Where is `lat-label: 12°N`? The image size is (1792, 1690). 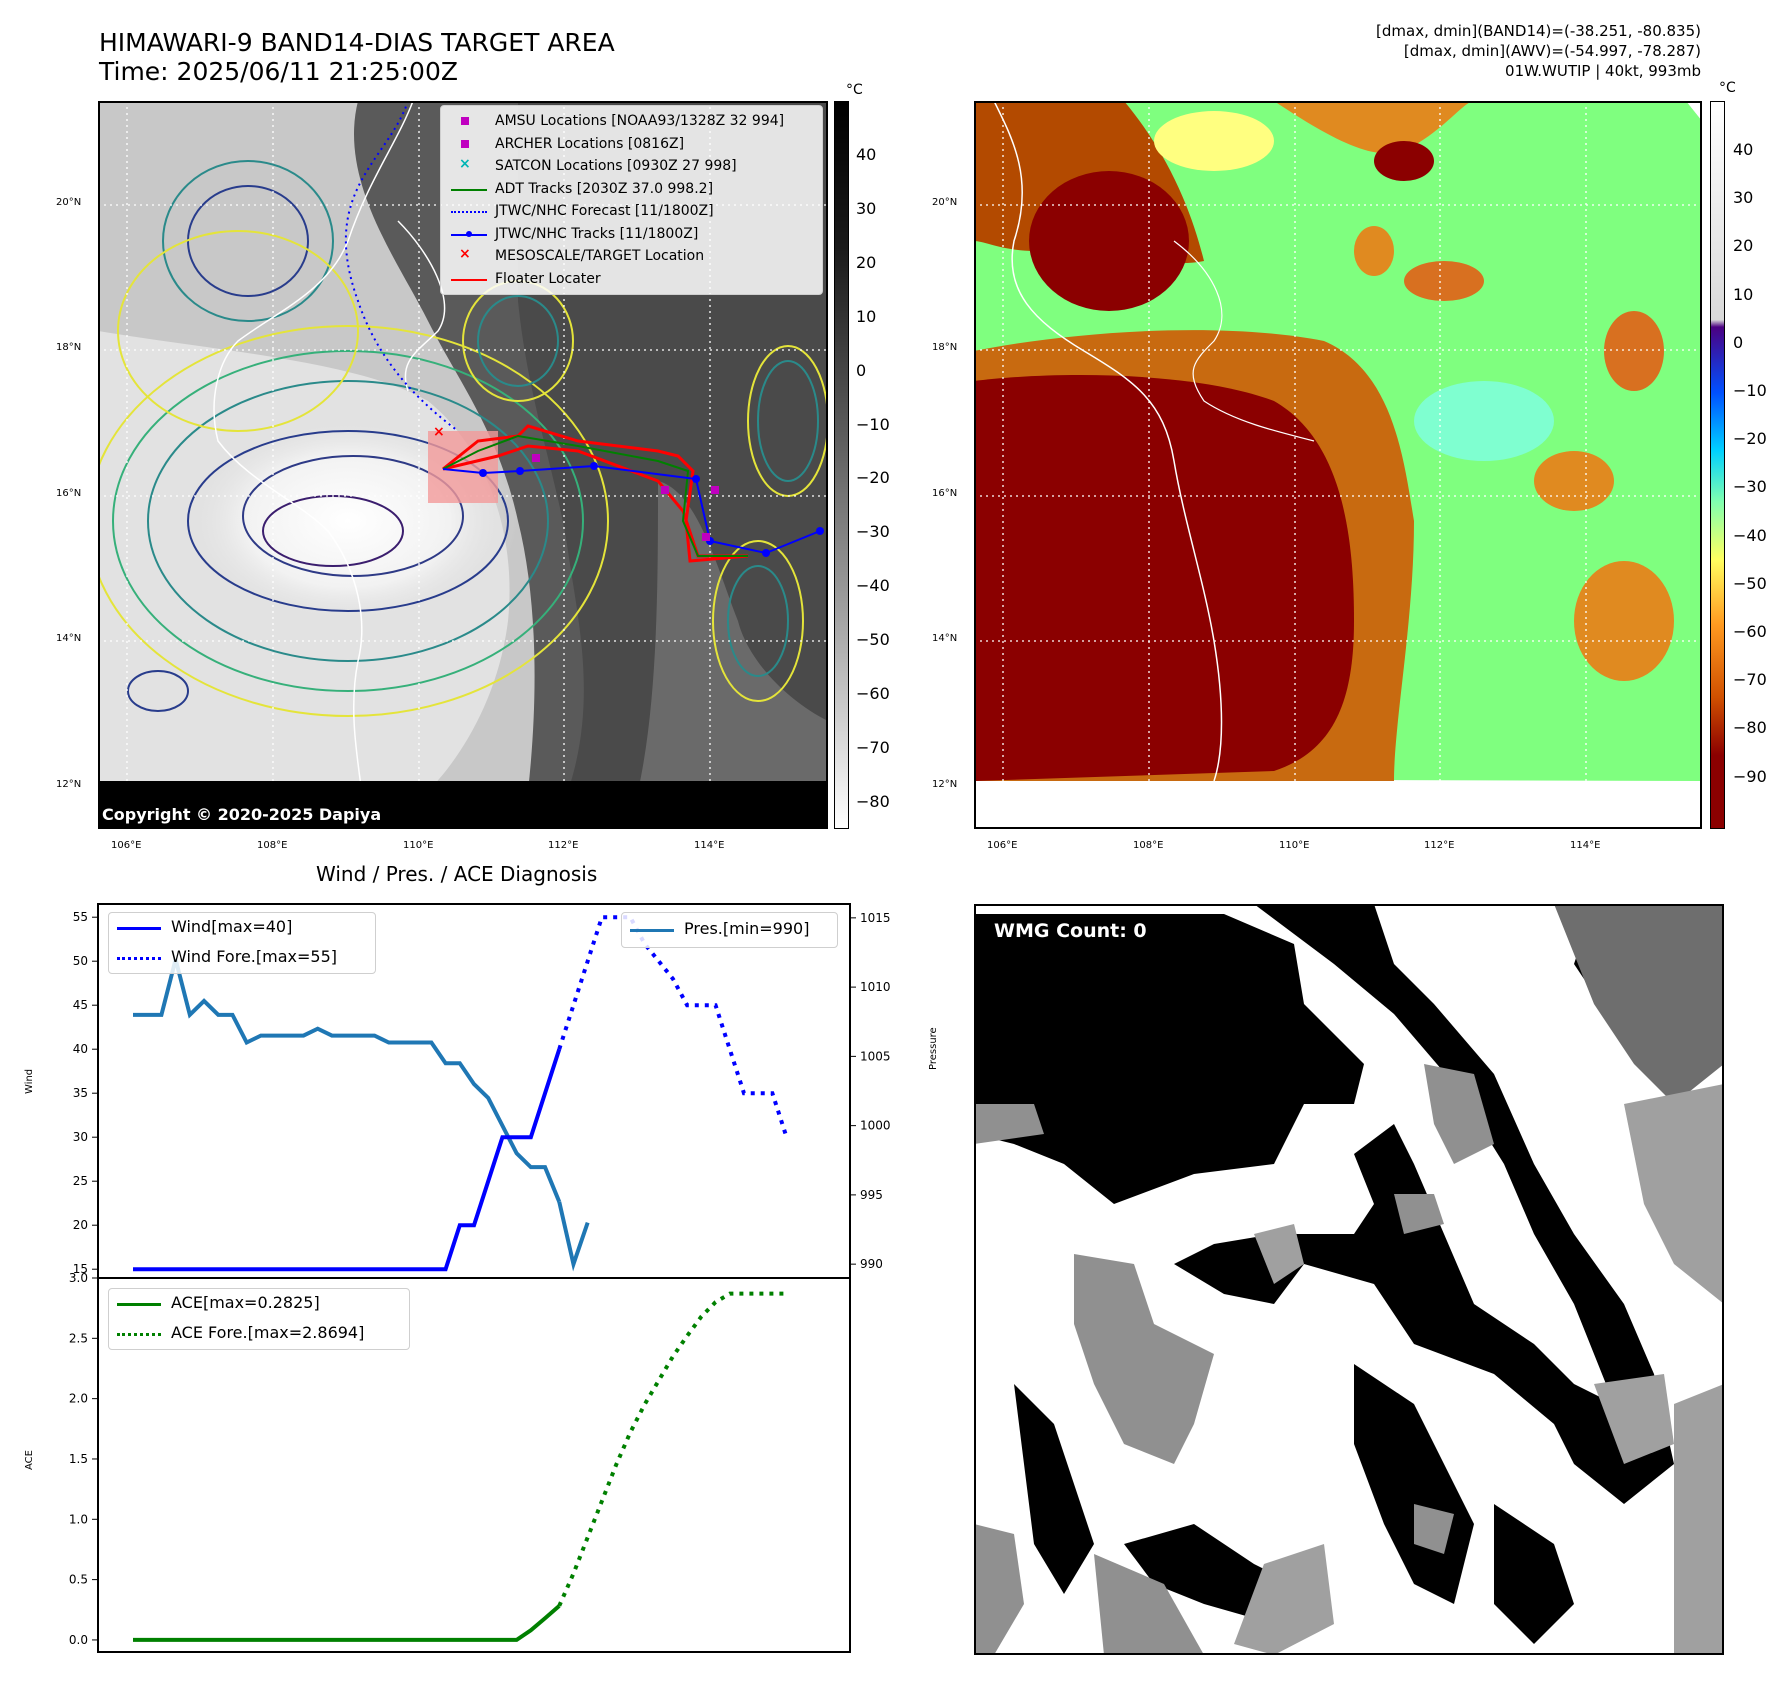
lat-label: 12°N is located at coordinates (69, 784).